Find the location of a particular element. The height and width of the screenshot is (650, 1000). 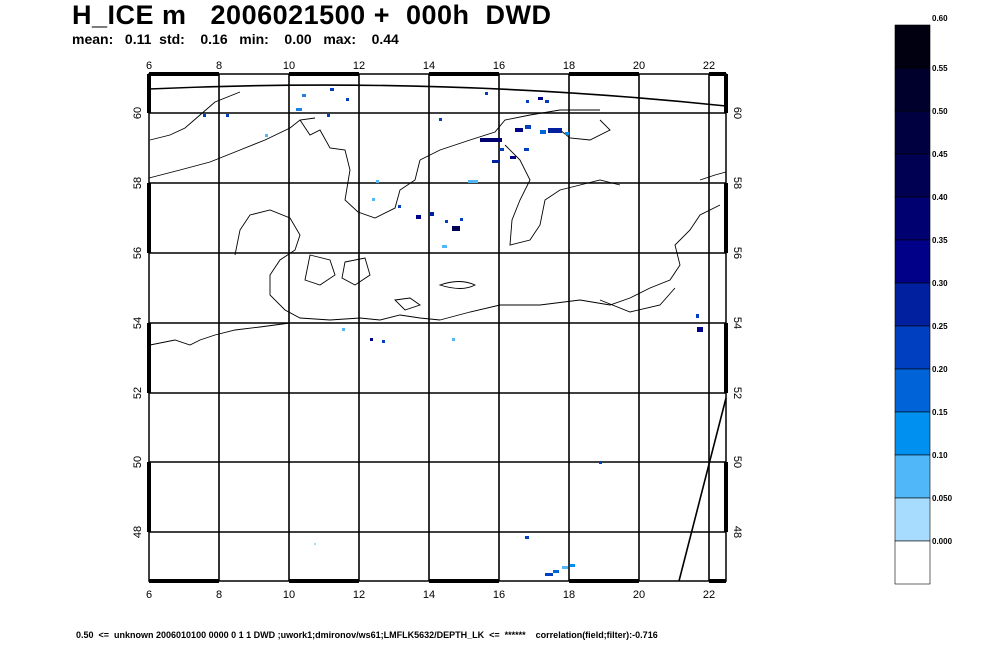

colorbar-label: 0.20 is located at coordinates (940, 369).